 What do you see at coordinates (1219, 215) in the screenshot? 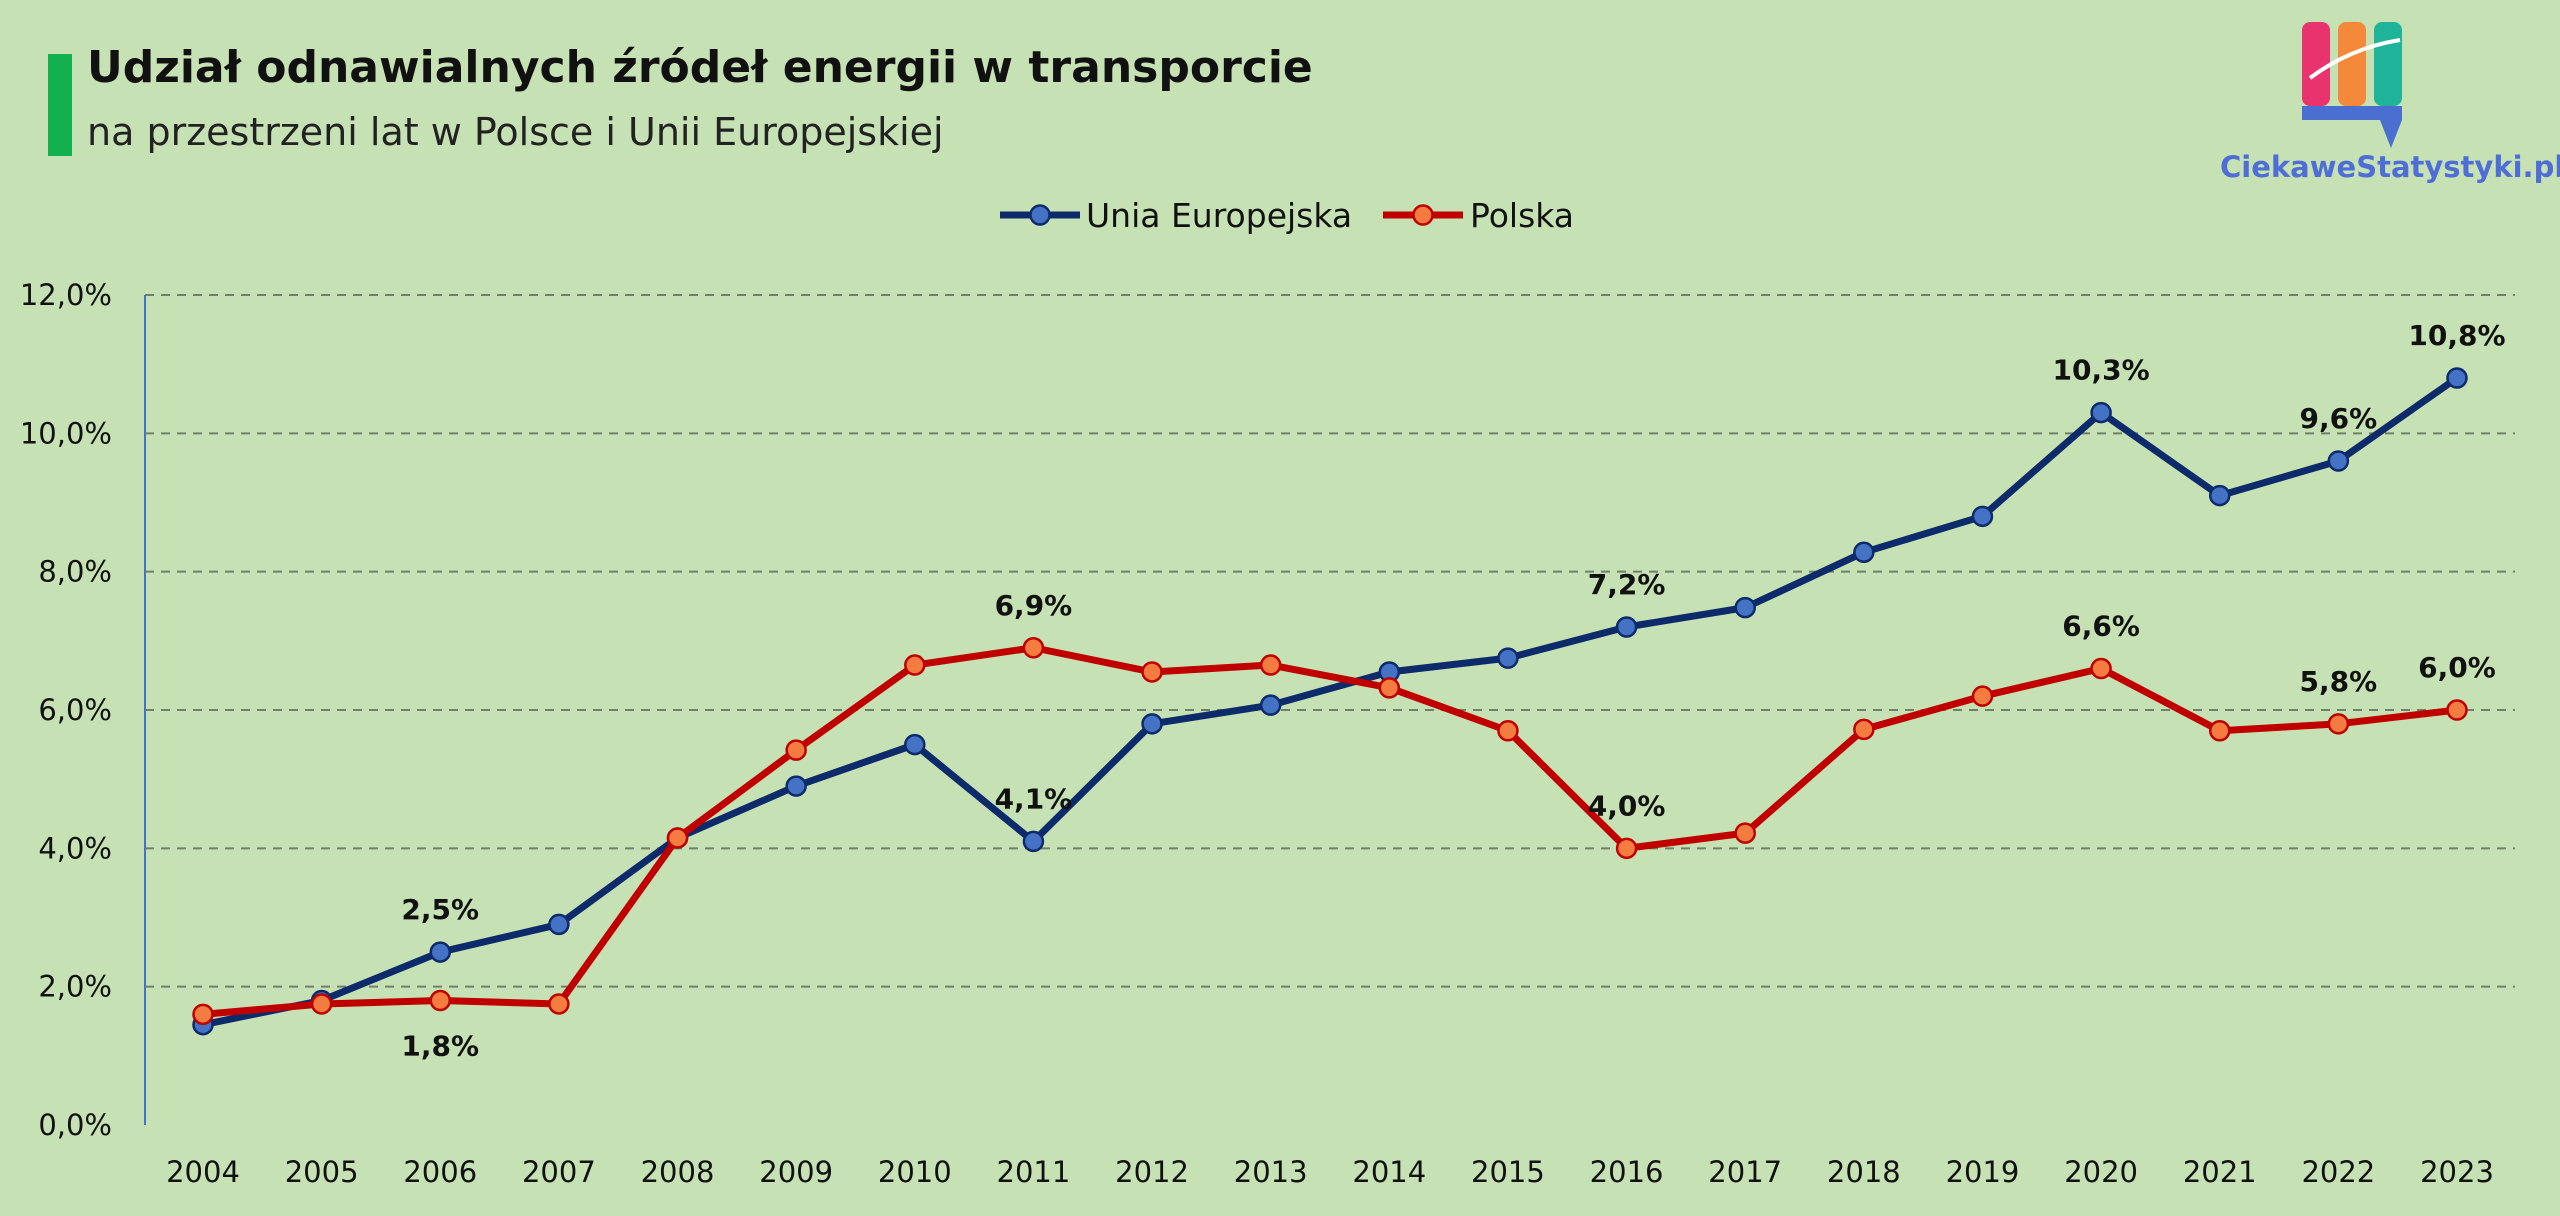
I see `legend-label-eu: Unia Europejska` at bounding box center [1219, 215].